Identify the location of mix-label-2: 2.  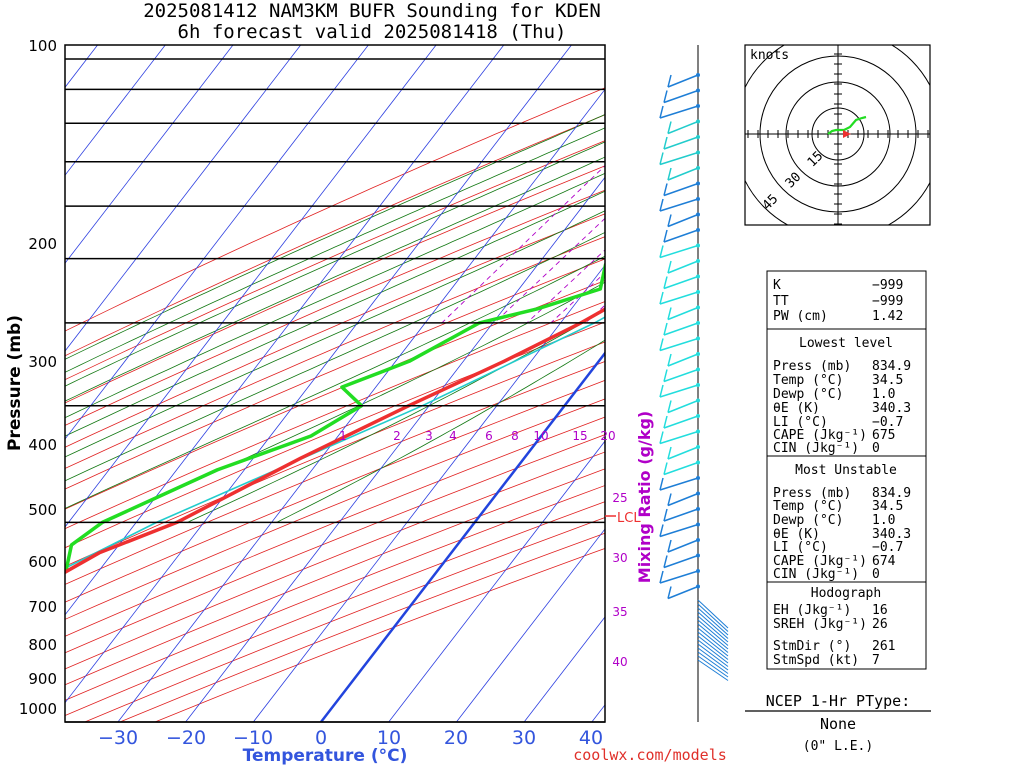
(397, 436).